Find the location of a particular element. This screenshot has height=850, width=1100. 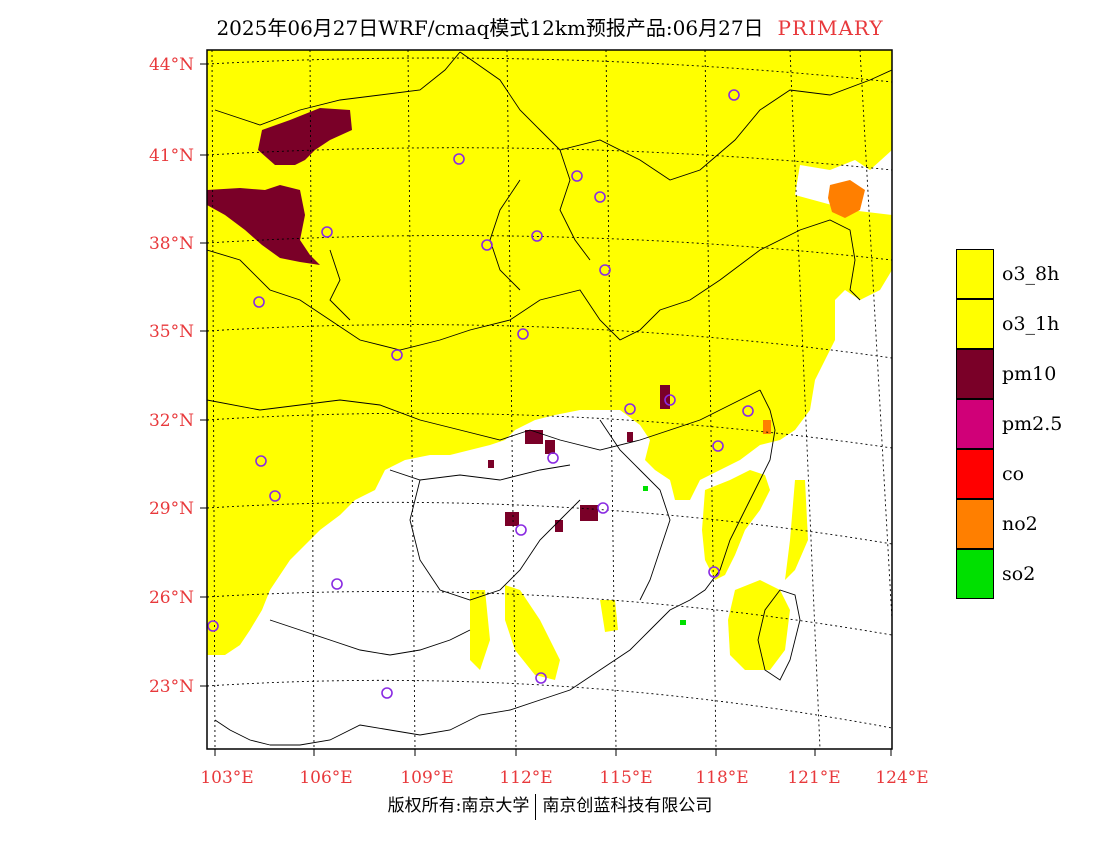

title-tag: PRIMARY is located at coordinates (830, 28).